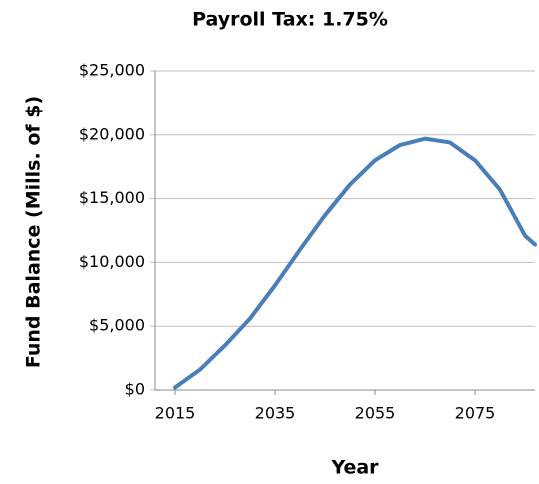  I want to click on y-tick-label: $15,000, so click(112, 197).